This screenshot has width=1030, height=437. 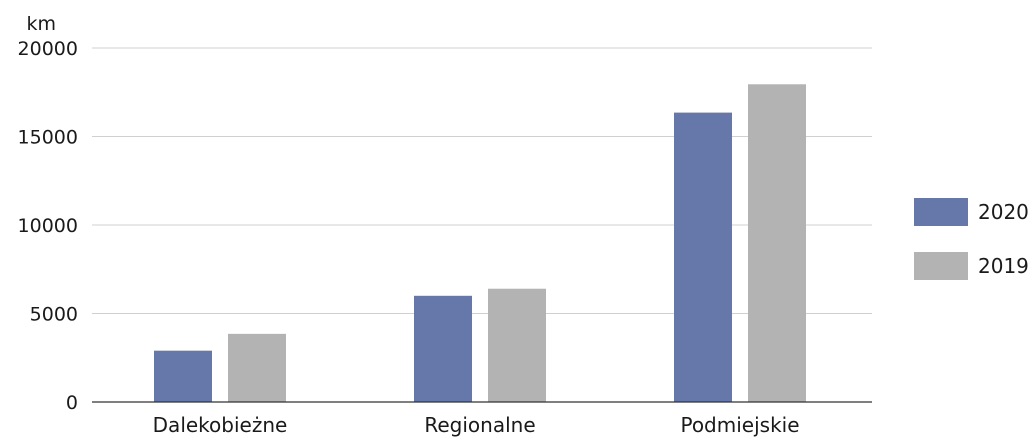 I want to click on x-category-label: Regionalne, so click(x=479, y=425).